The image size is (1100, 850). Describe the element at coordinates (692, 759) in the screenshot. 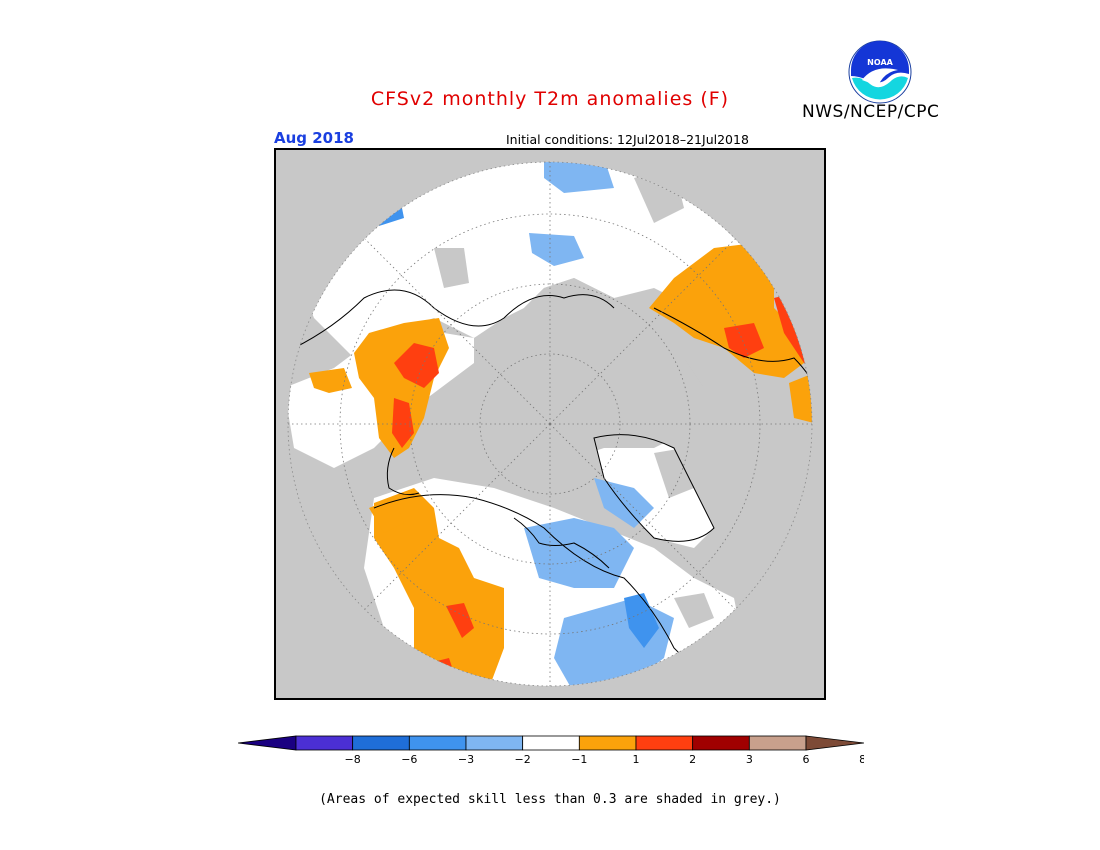

I see `colorbar-tick-label: 2` at that location.